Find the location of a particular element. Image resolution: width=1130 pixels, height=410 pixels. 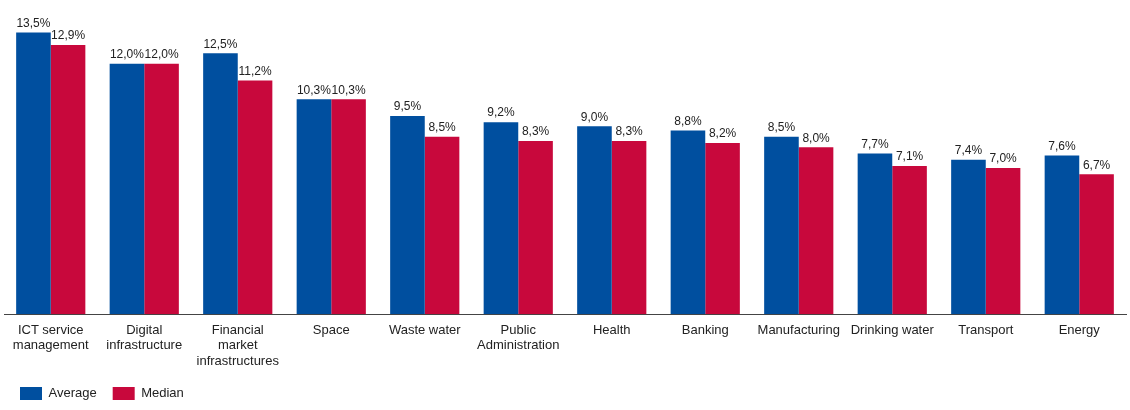

data-label: 7,1% is located at coordinates (909, 156).